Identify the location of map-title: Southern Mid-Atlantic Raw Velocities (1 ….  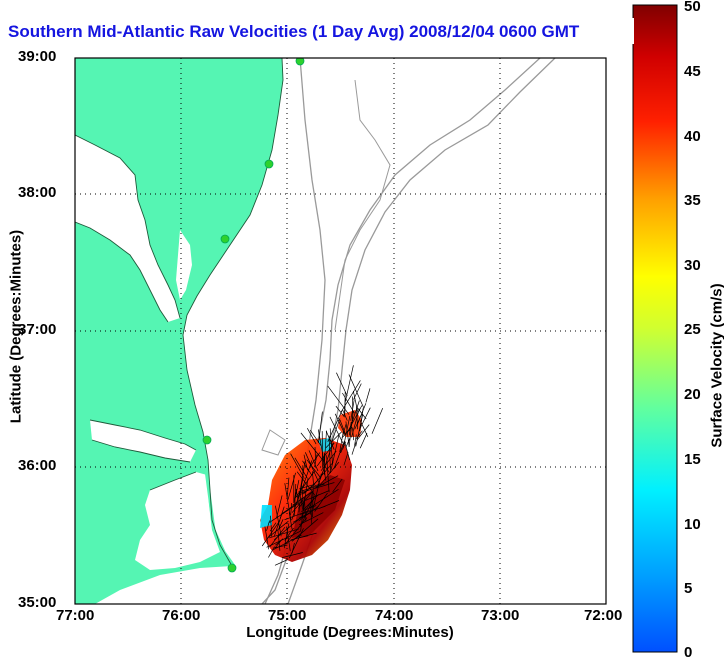
(293, 32).